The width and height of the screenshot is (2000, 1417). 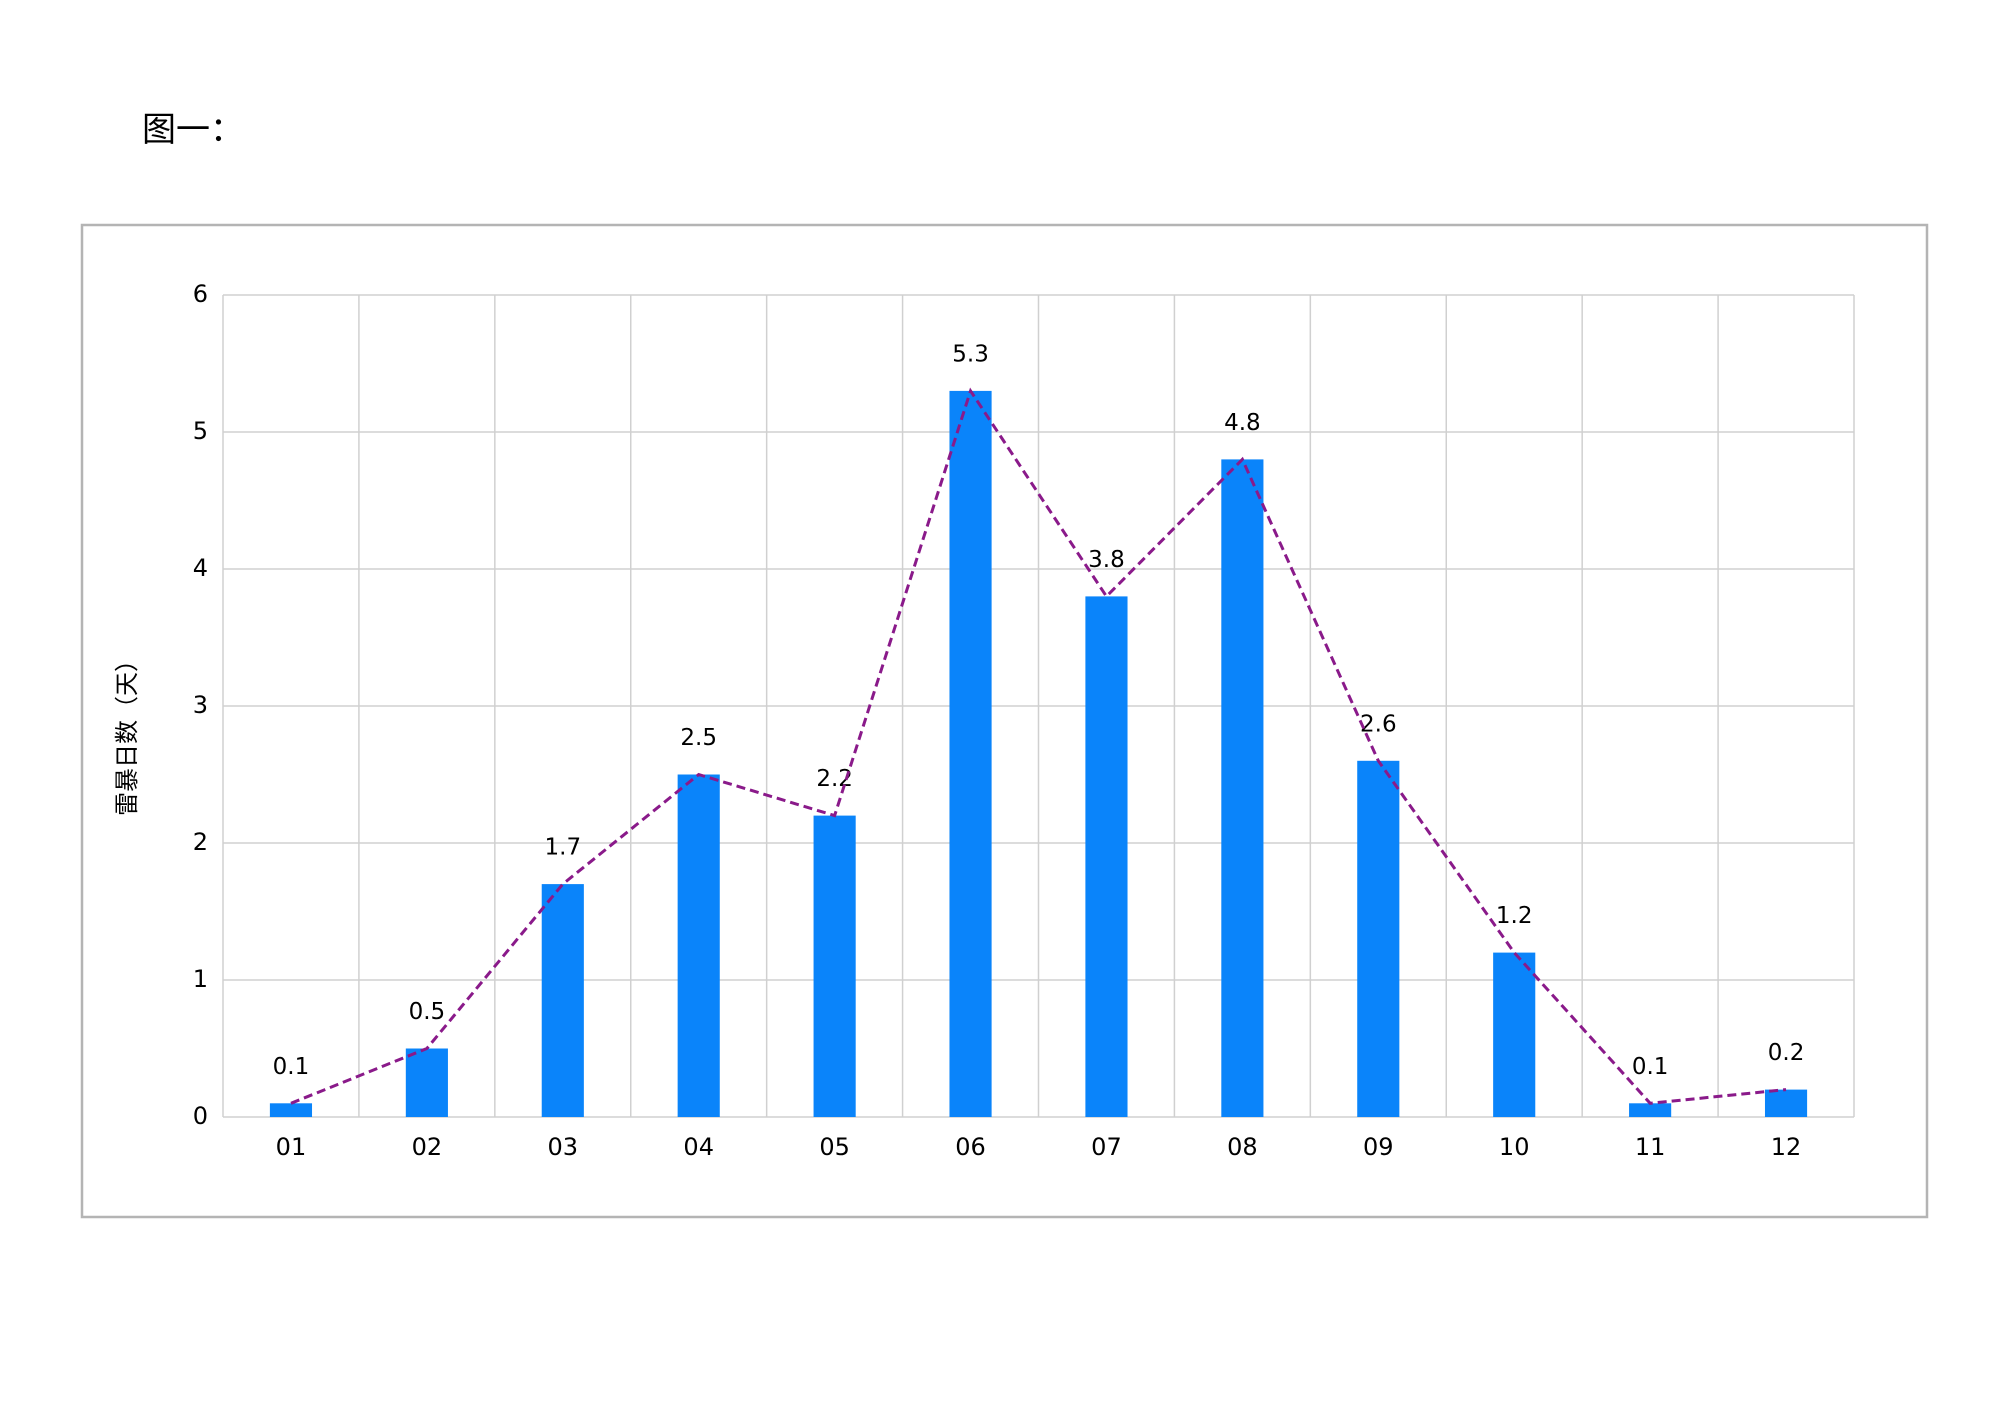 What do you see at coordinates (427, 1012) in the screenshot?
I see `data-label: 0.5` at bounding box center [427, 1012].